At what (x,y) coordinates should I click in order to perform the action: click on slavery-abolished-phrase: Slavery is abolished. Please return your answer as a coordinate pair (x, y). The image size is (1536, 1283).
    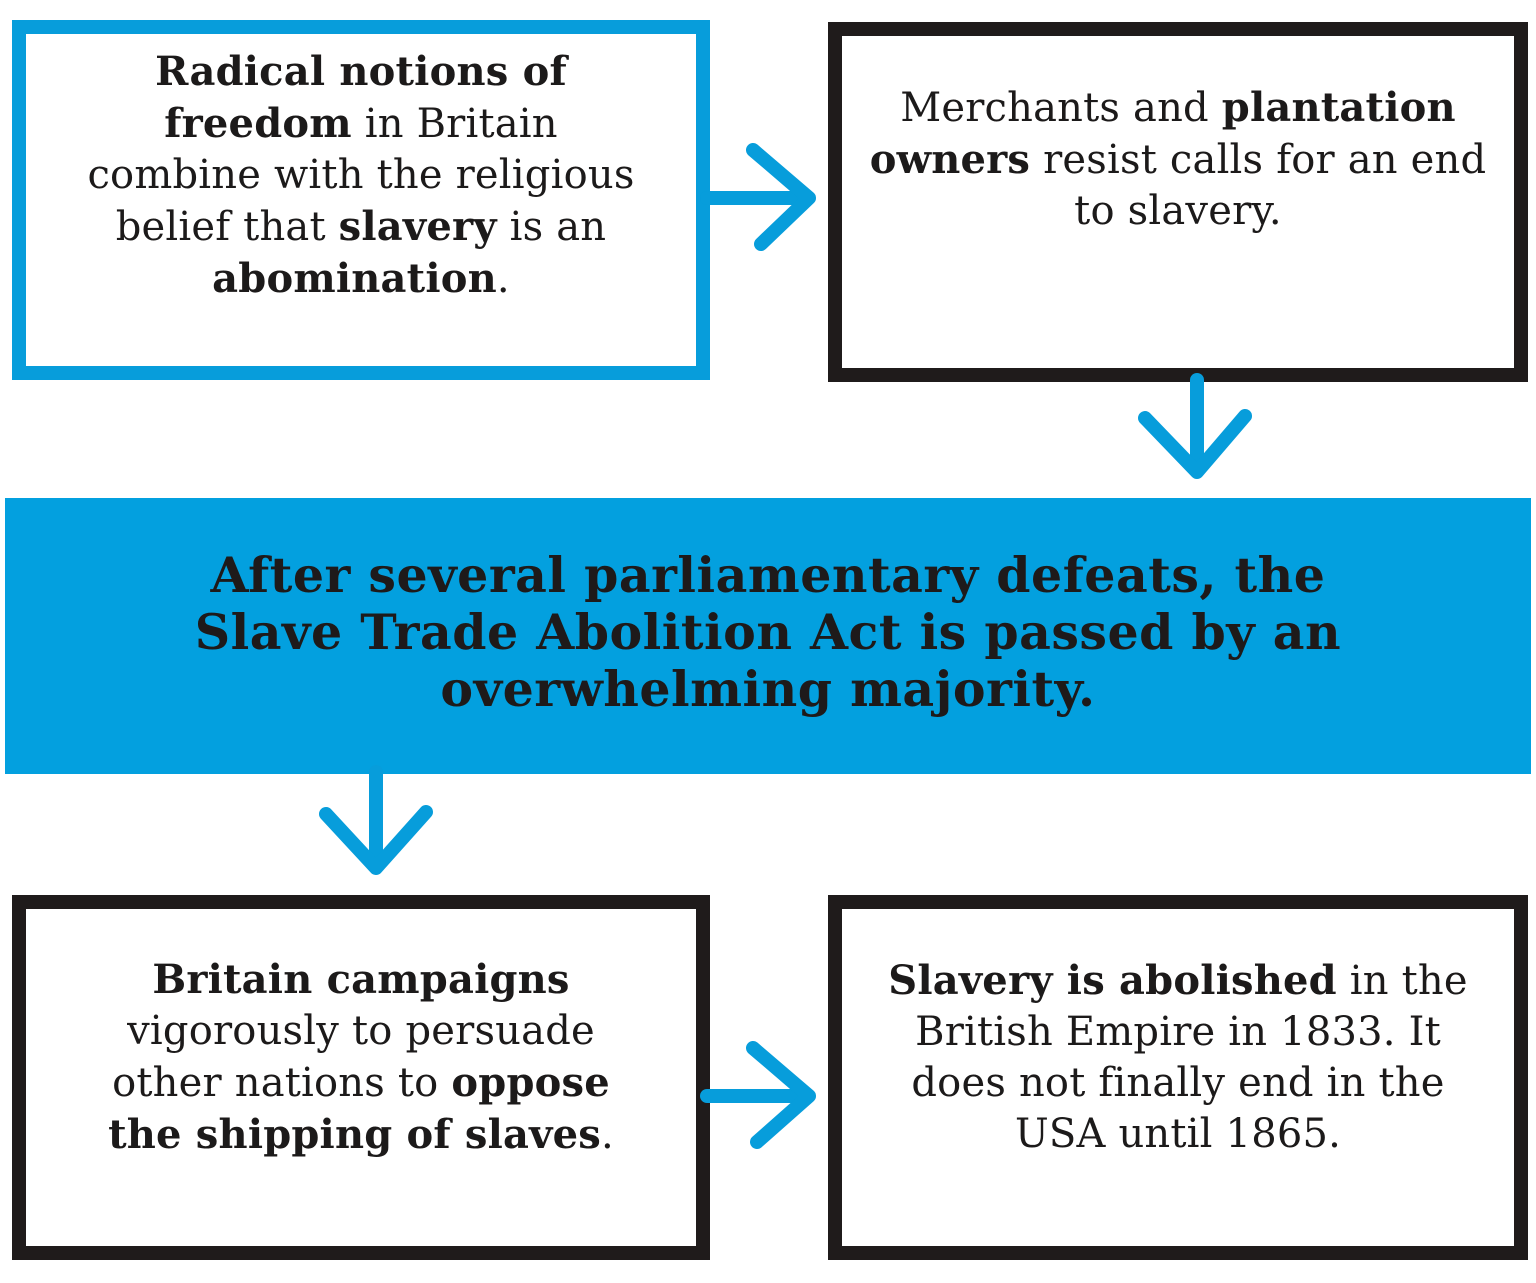
    Looking at the image, I should click on (1112, 980).